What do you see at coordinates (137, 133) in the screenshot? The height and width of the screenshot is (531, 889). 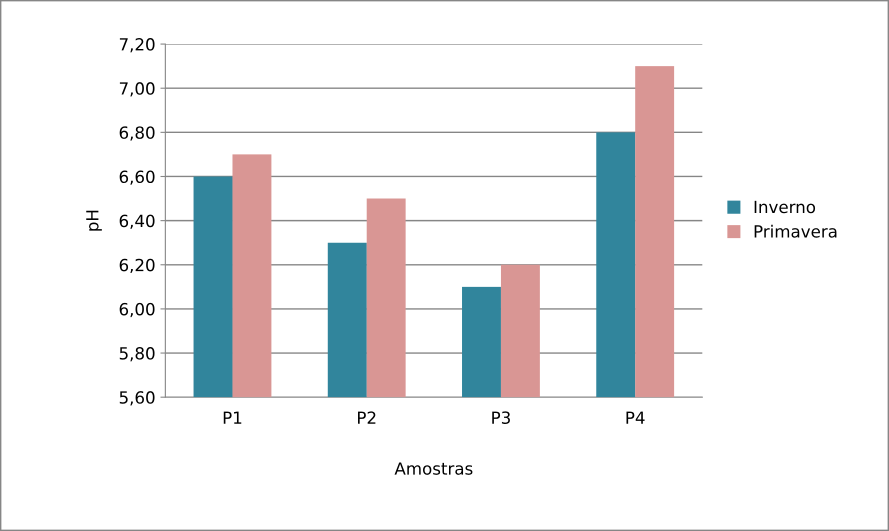 I see `y-tick-label: 6,80` at bounding box center [137, 133].